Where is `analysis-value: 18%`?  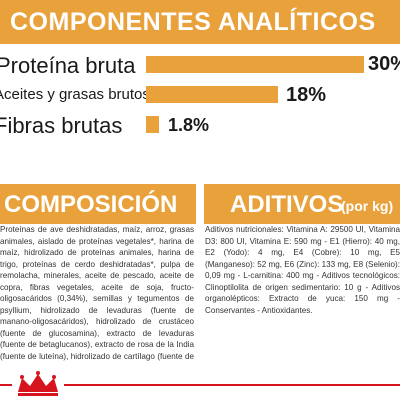
analysis-value: 18% is located at coordinates (306, 95).